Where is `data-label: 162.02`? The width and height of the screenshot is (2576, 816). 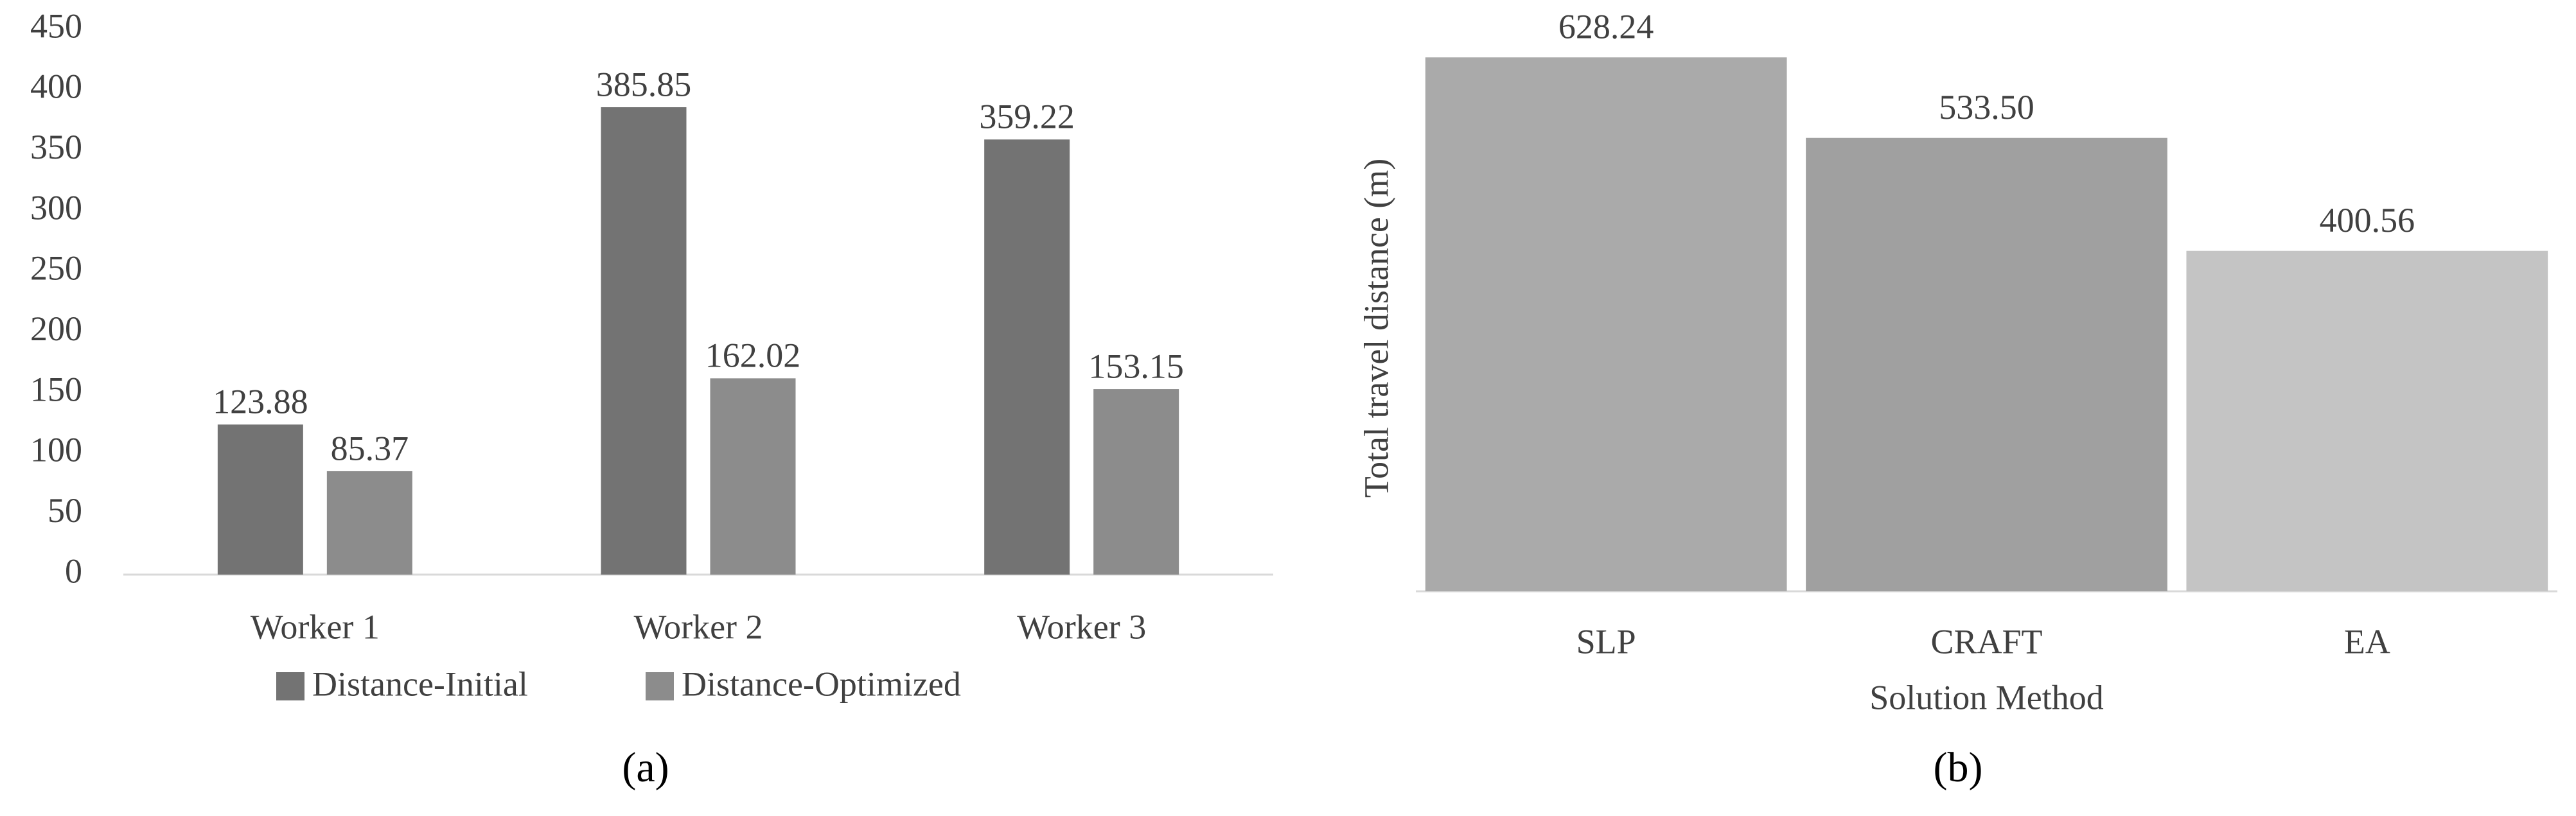
data-label: 162.02 is located at coordinates (753, 355).